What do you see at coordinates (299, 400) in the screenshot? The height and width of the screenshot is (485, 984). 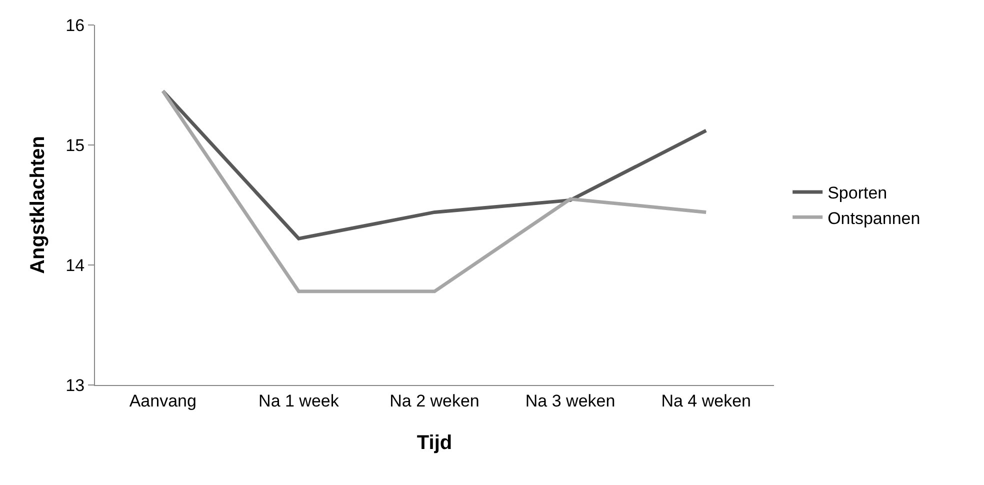 I see `x-tick-label: Na 1 week` at bounding box center [299, 400].